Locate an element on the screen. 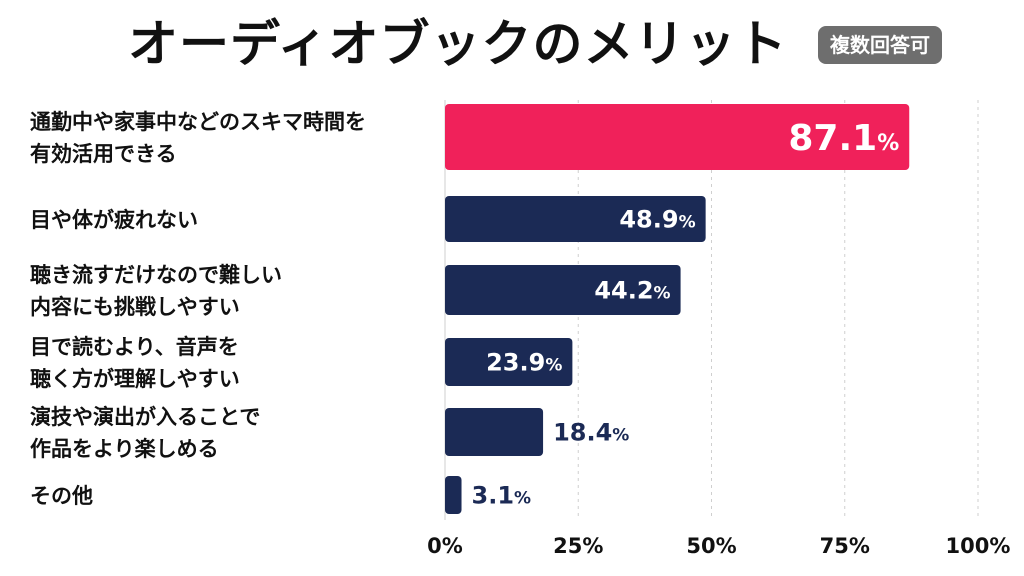 Image resolution: width=1024 pixels, height=576 pixels. x-tick-label: 50% is located at coordinates (711, 546).